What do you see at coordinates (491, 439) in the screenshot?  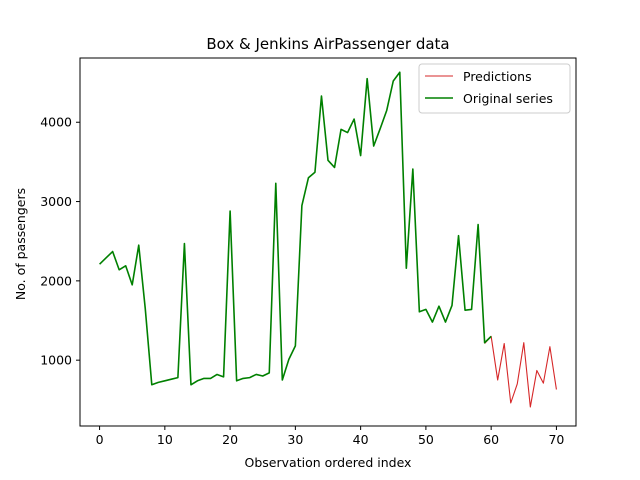 I see `x-tick-label: 60` at bounding box center [491, 439].